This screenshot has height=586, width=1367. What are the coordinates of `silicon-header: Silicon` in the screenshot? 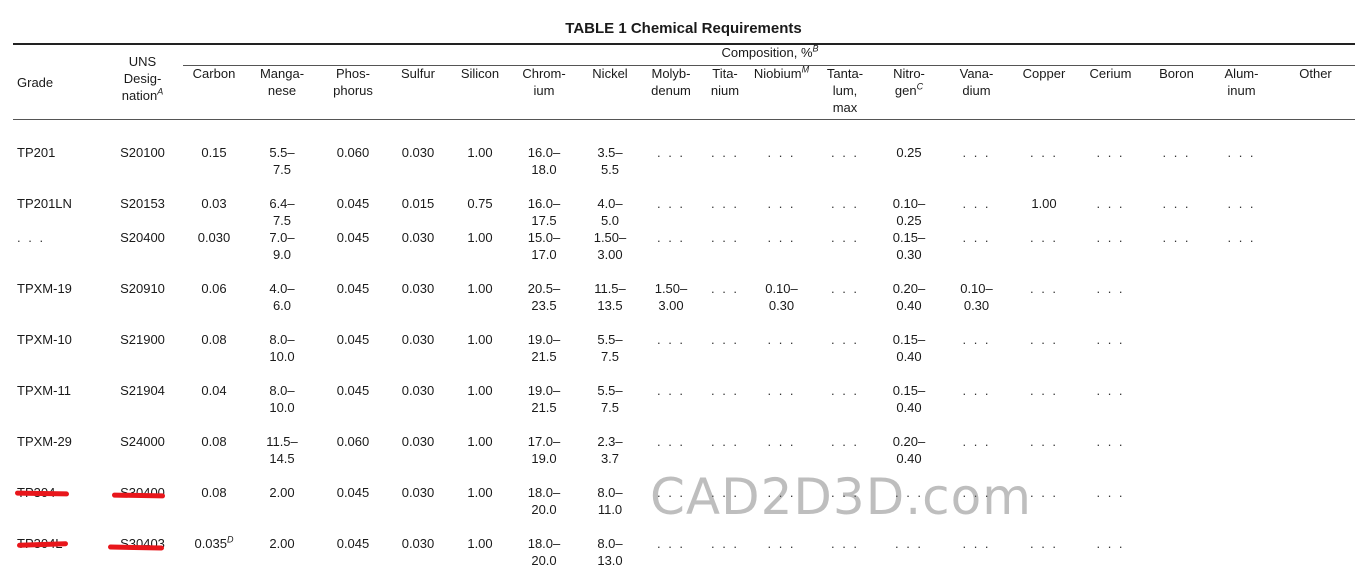 It's located at (480, 73).